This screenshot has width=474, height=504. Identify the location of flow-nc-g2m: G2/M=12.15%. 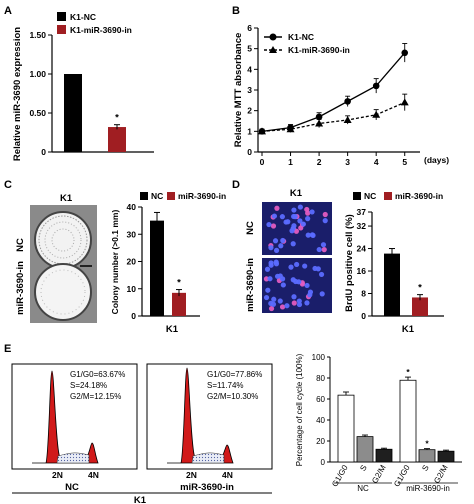
(95, 396).